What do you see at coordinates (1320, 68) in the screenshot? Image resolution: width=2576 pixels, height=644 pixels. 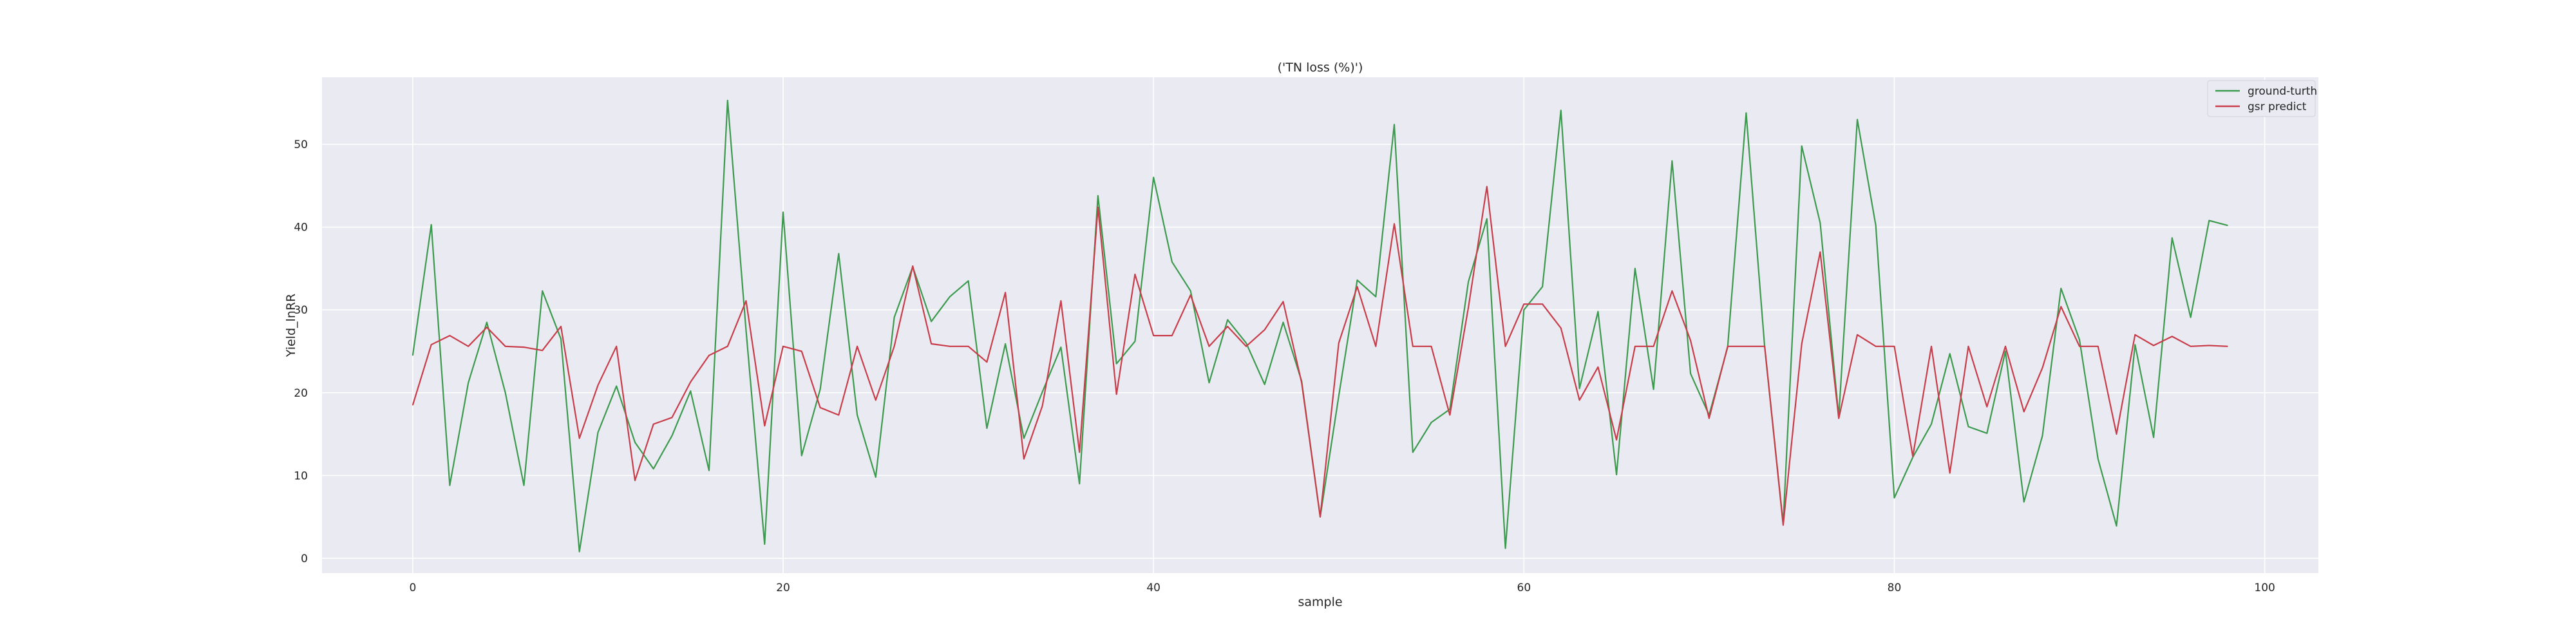 I see `chart-title: ('TN loss (%)')` at bounding box center [1320, 68].